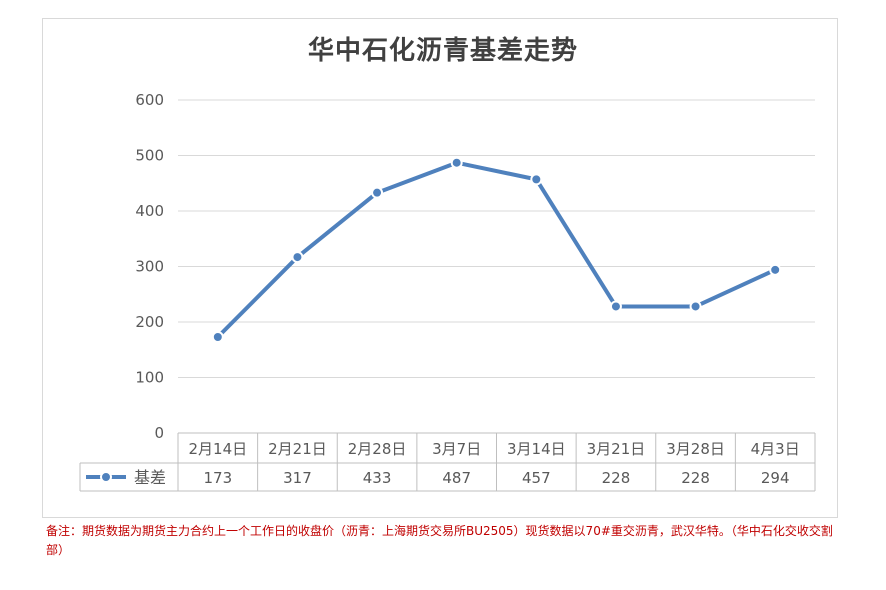  What do you see at coordinates (149, 378) in the screenshot?
I see `y-tick-label: 100` at bounding box center [149, 378].